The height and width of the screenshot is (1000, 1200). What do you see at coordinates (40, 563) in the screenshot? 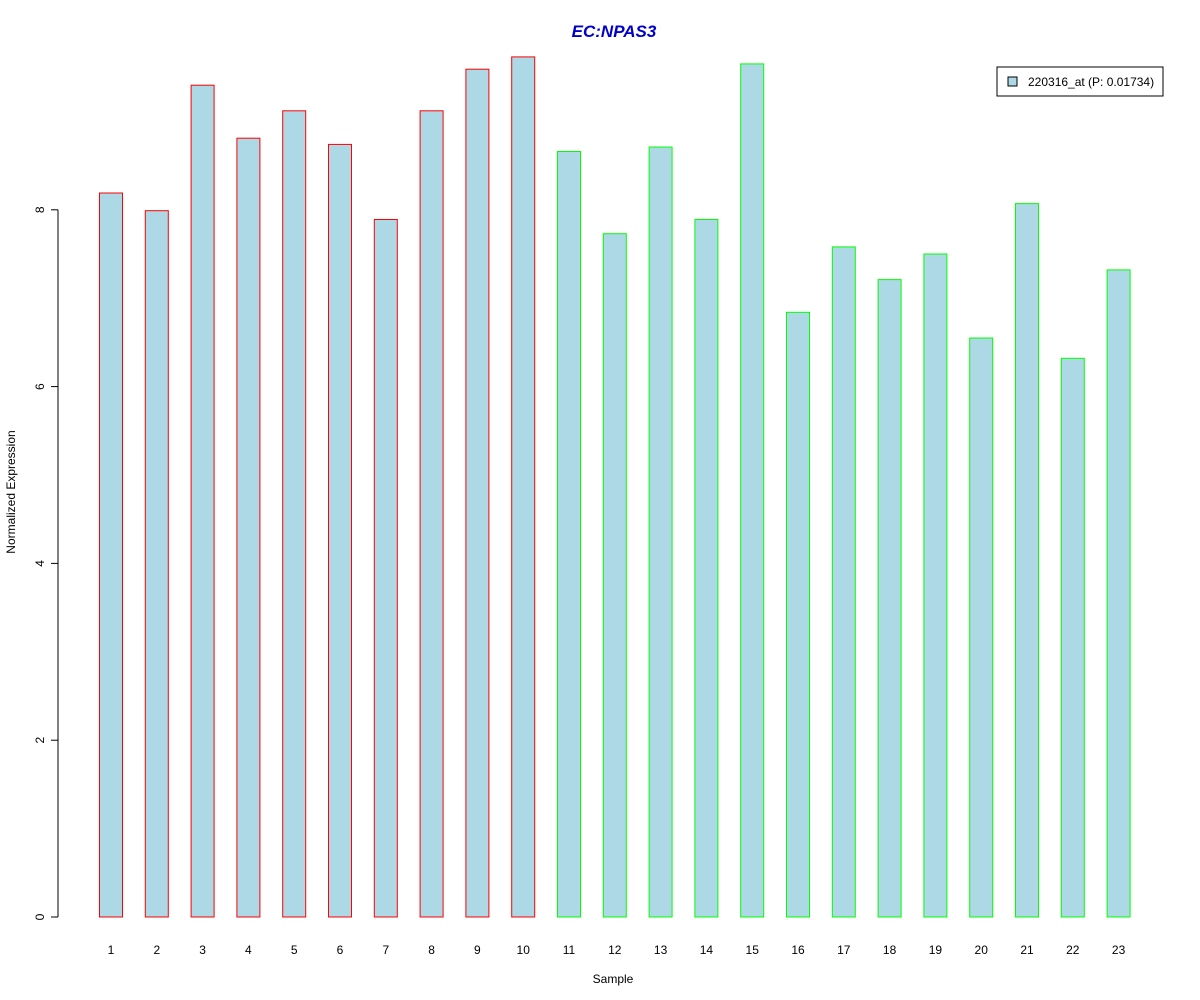
I see `y-tick-label: 4` at bounding box center [40, 563].